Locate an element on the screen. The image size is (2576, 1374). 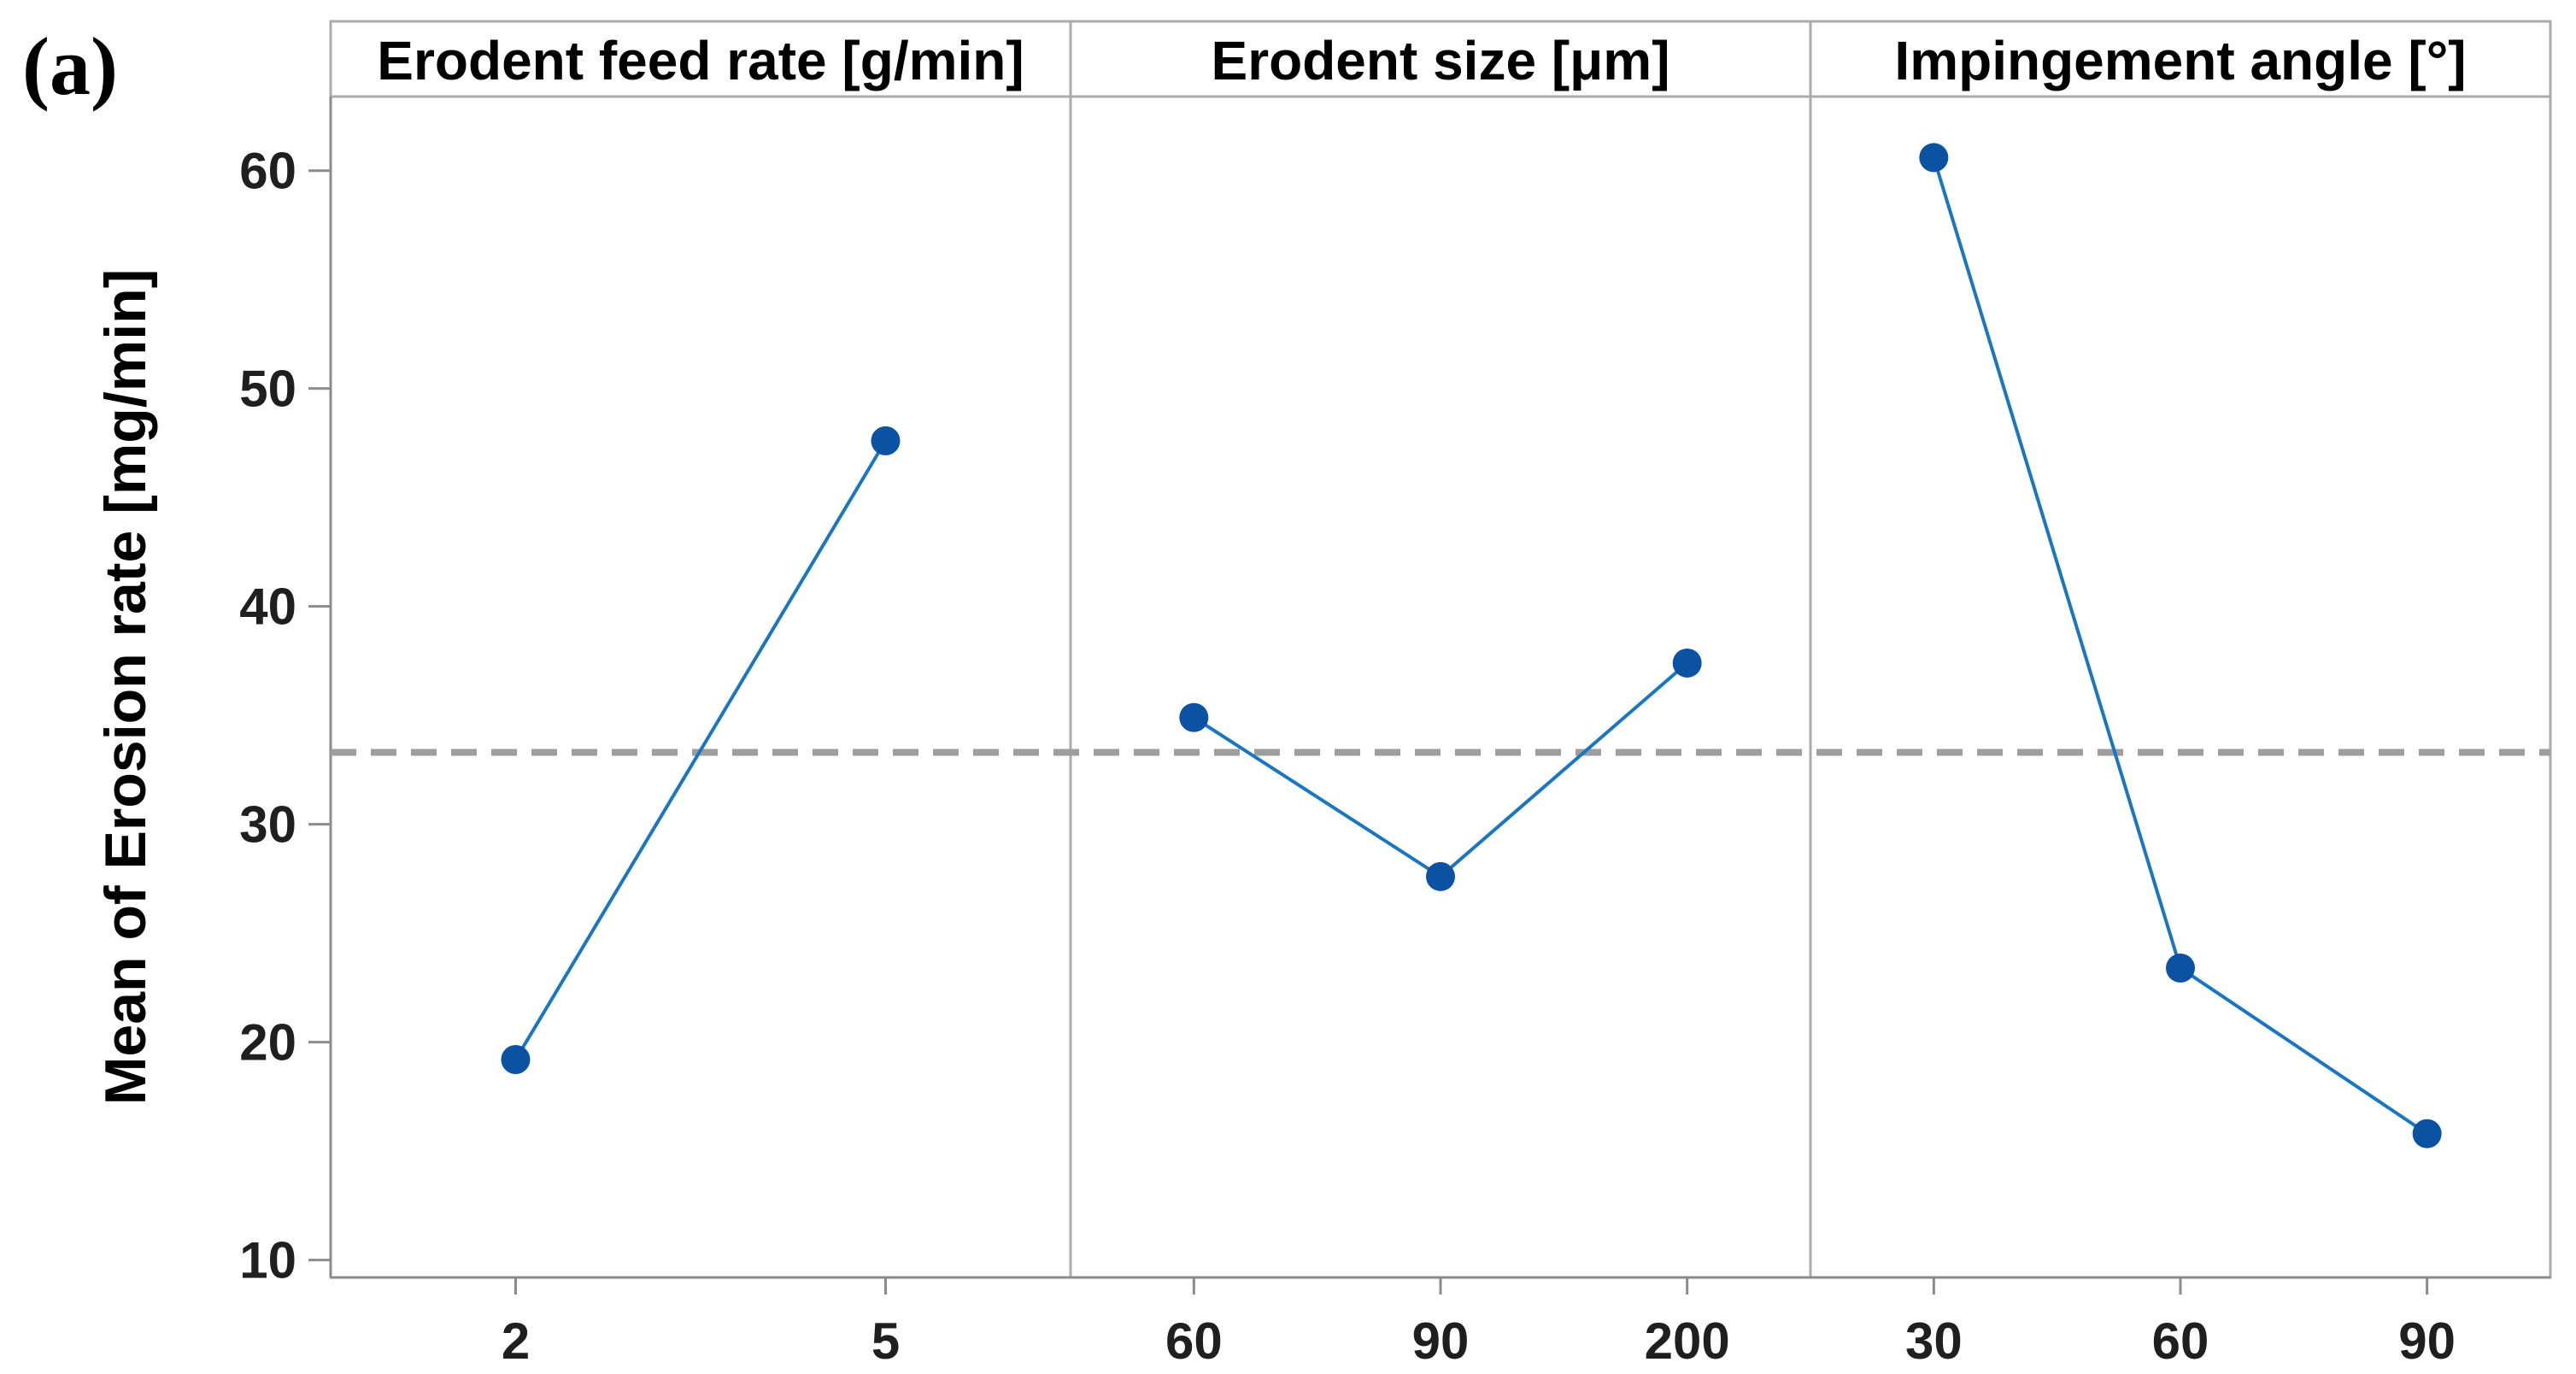
y-tick-label: 60 is located at coordinates (267, 171).